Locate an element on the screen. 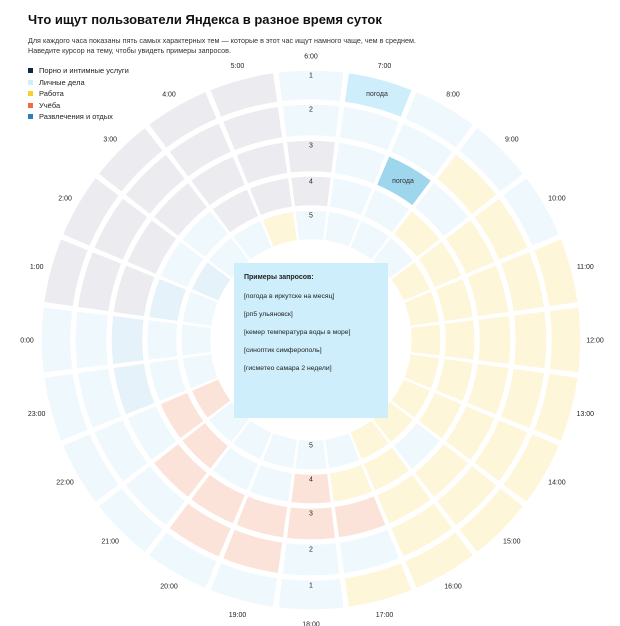 The height and width of the screenshot is (626, 620). legend-item-work: Работа is located at coordinates (78, 94).